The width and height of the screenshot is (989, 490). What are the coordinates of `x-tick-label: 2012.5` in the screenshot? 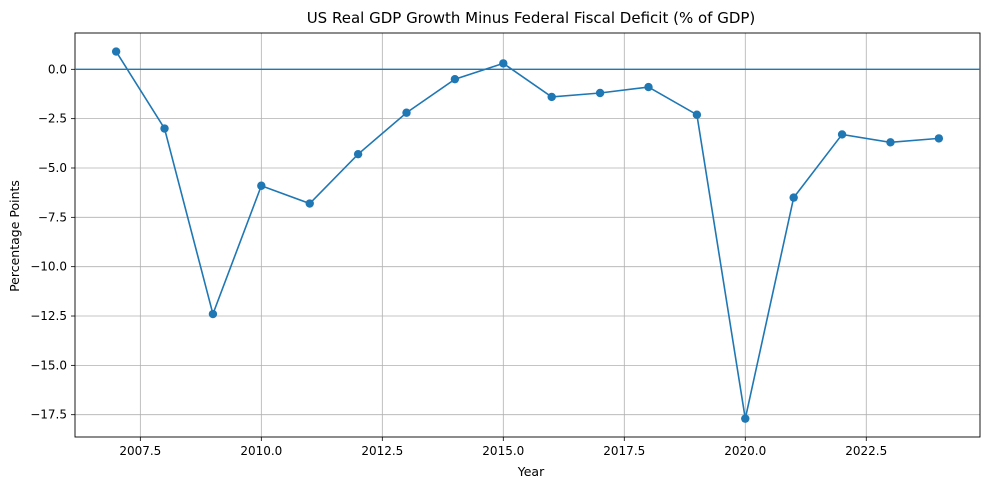 It's located at (382, 451).